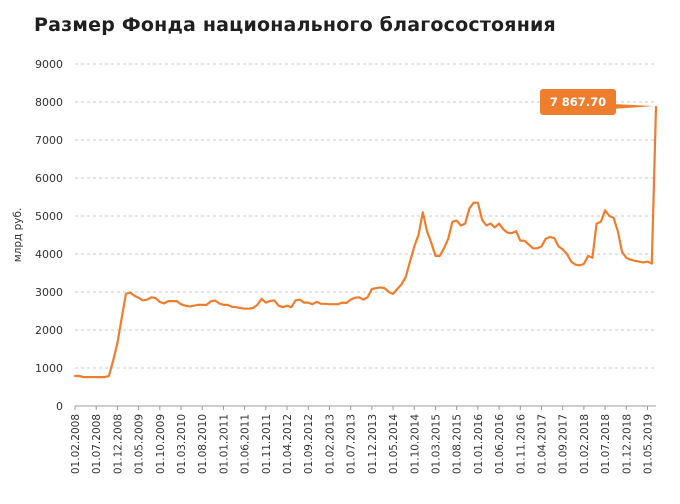  Describe the element at coordinates (246, 444) in the screenshot. I see `x-tick-label: 01.06.2011` at that location.